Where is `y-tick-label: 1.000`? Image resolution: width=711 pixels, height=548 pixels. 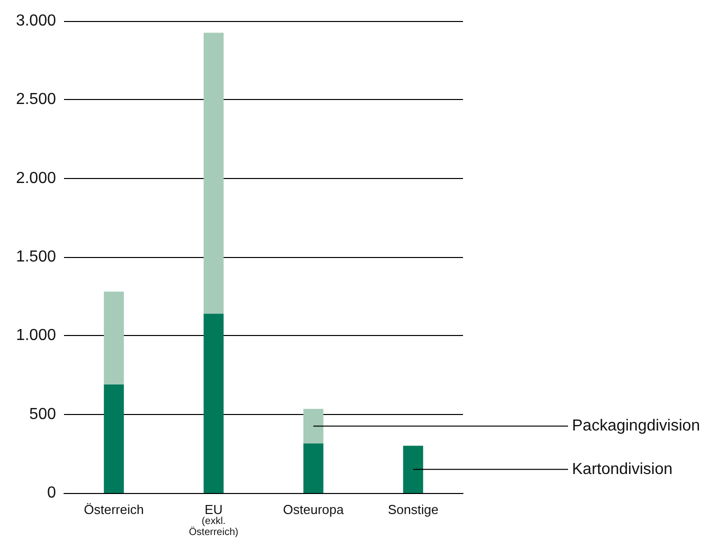
y-tick-label: 1.000 is located at coordinates (36, 335).